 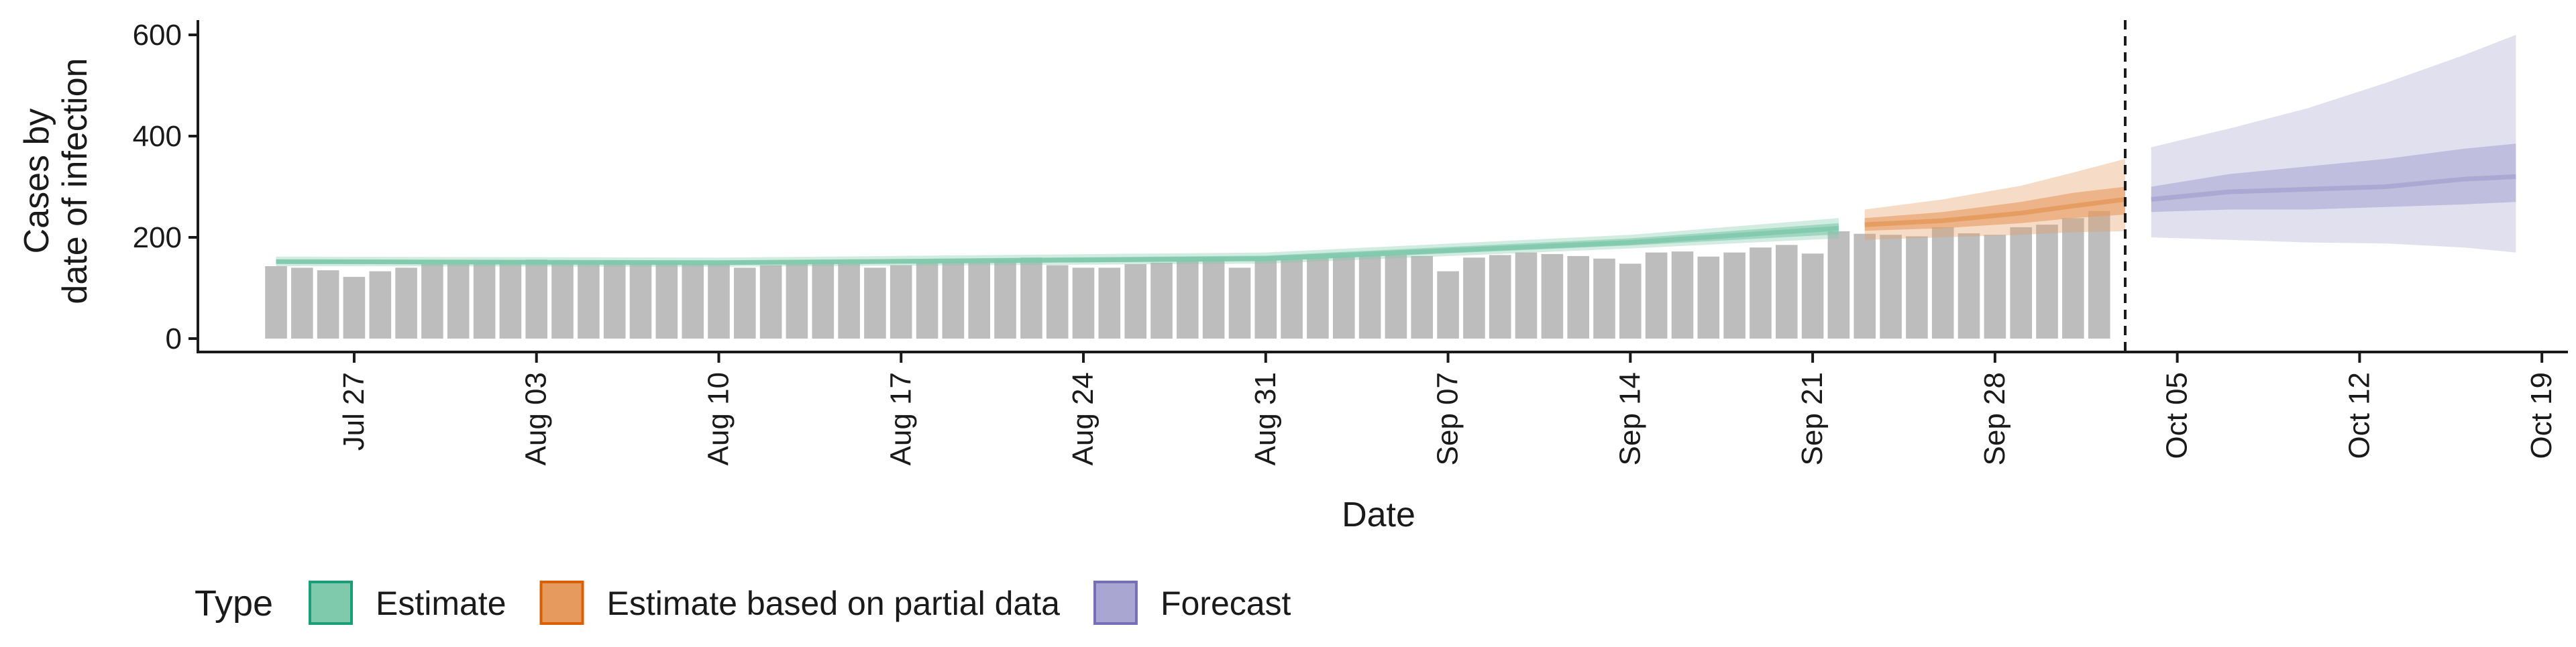 I want to click on y-axis-label-line-0: Cases by, so click(x=36, y=182).